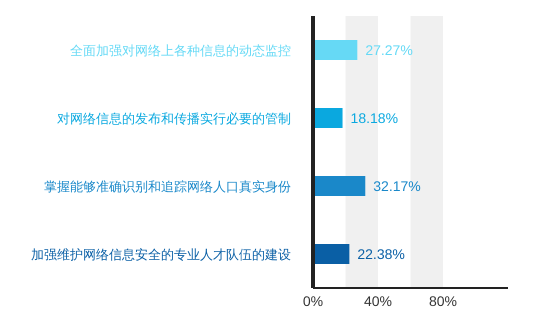  What do you see at coordinates (180, 51) in the screenshot?
I see `y-tick-label: 全面加强对网络上各种信息的动态监控` at bounding box center [180, 51].